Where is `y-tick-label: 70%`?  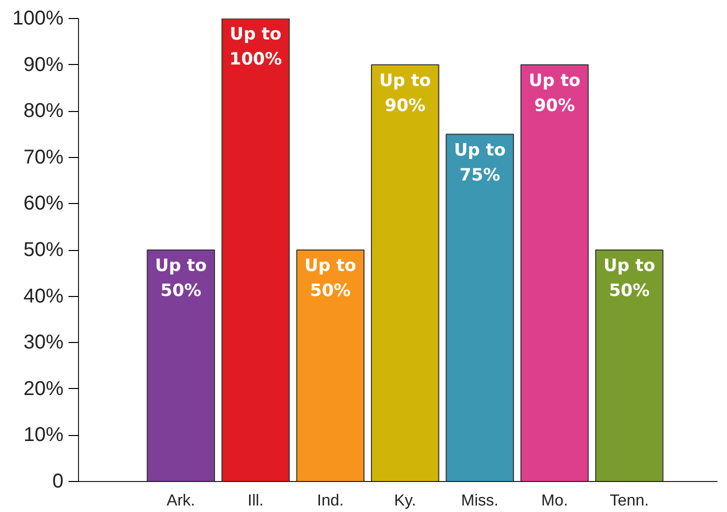
y-tick-label: 70% is located at coordinates (43, 157).